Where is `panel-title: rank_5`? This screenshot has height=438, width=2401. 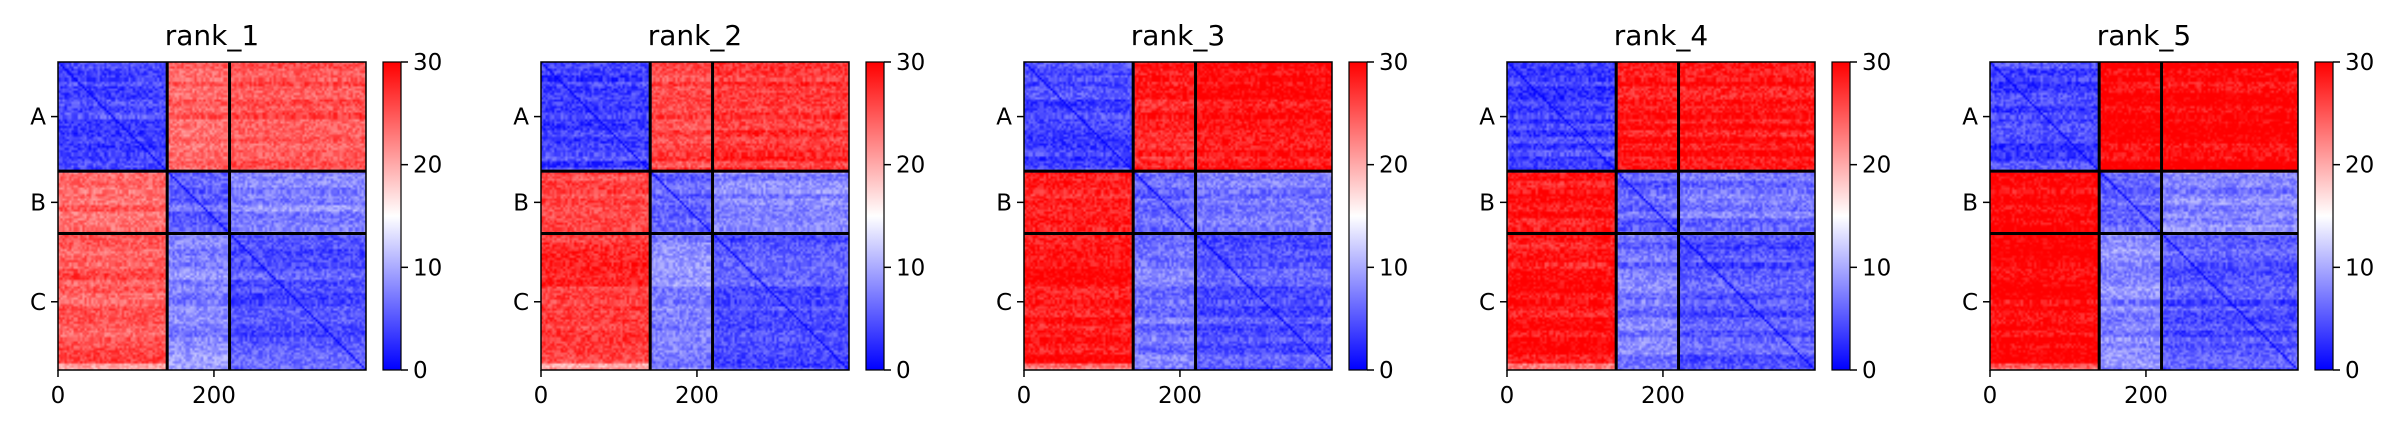 panel-title: rank_5 is located at coordinates (2144, 35).